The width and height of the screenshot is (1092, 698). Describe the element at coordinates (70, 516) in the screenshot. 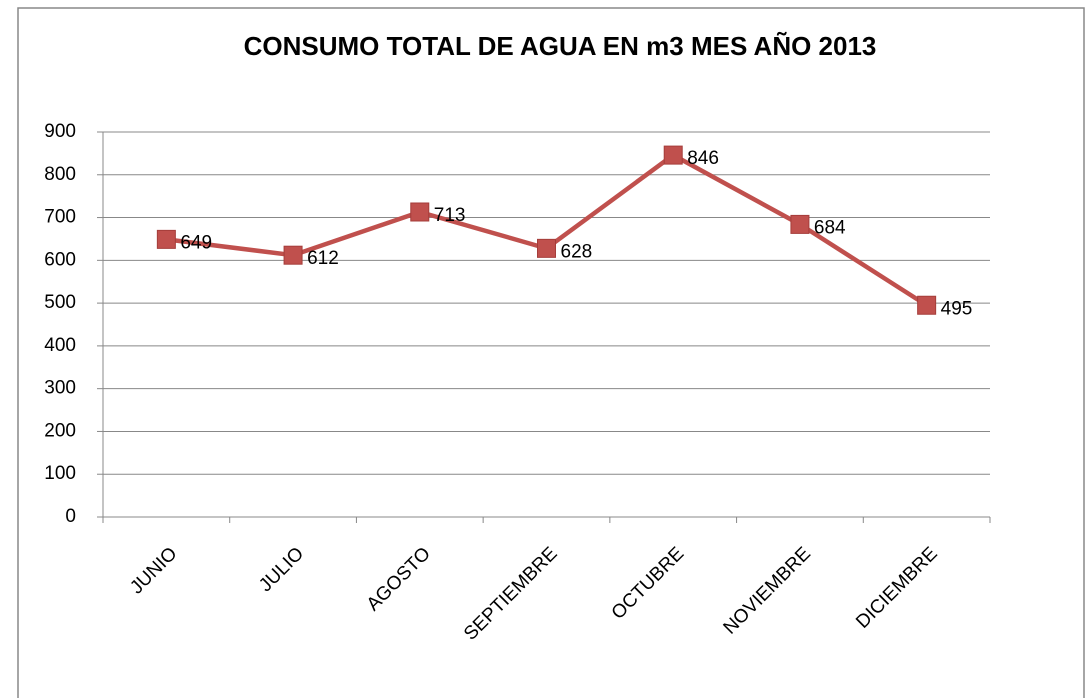

I see `y-tick-label: 0` at that location.